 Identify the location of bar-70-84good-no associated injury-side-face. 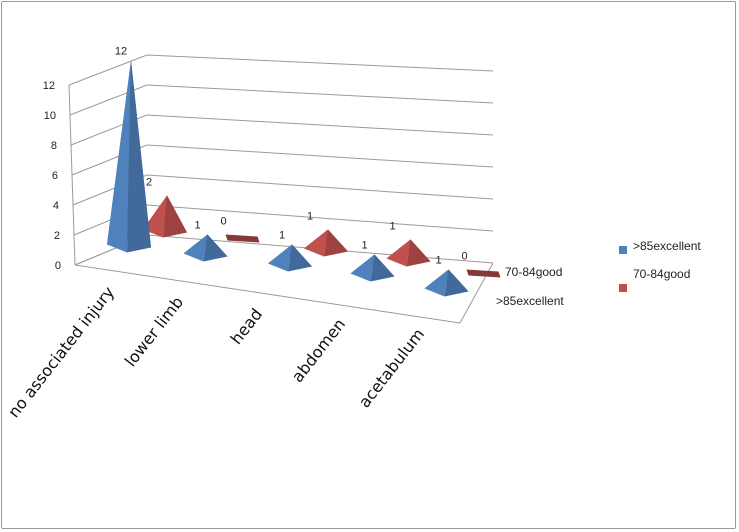
(175, 216).